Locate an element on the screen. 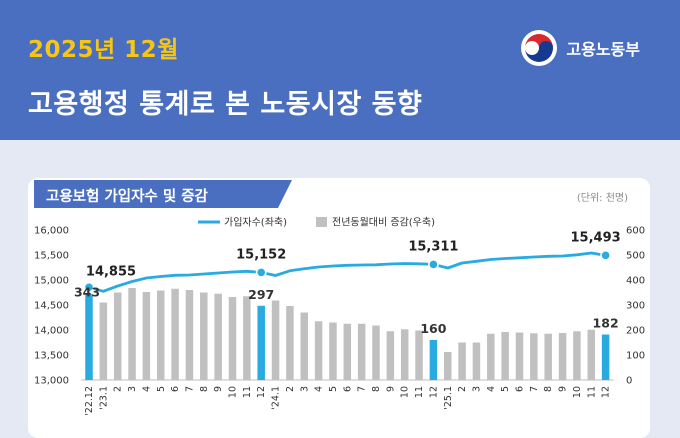 This screenshot has width=680, height=438. x-axis-tick-label: '22.12 is located at coordinates (89, 401).